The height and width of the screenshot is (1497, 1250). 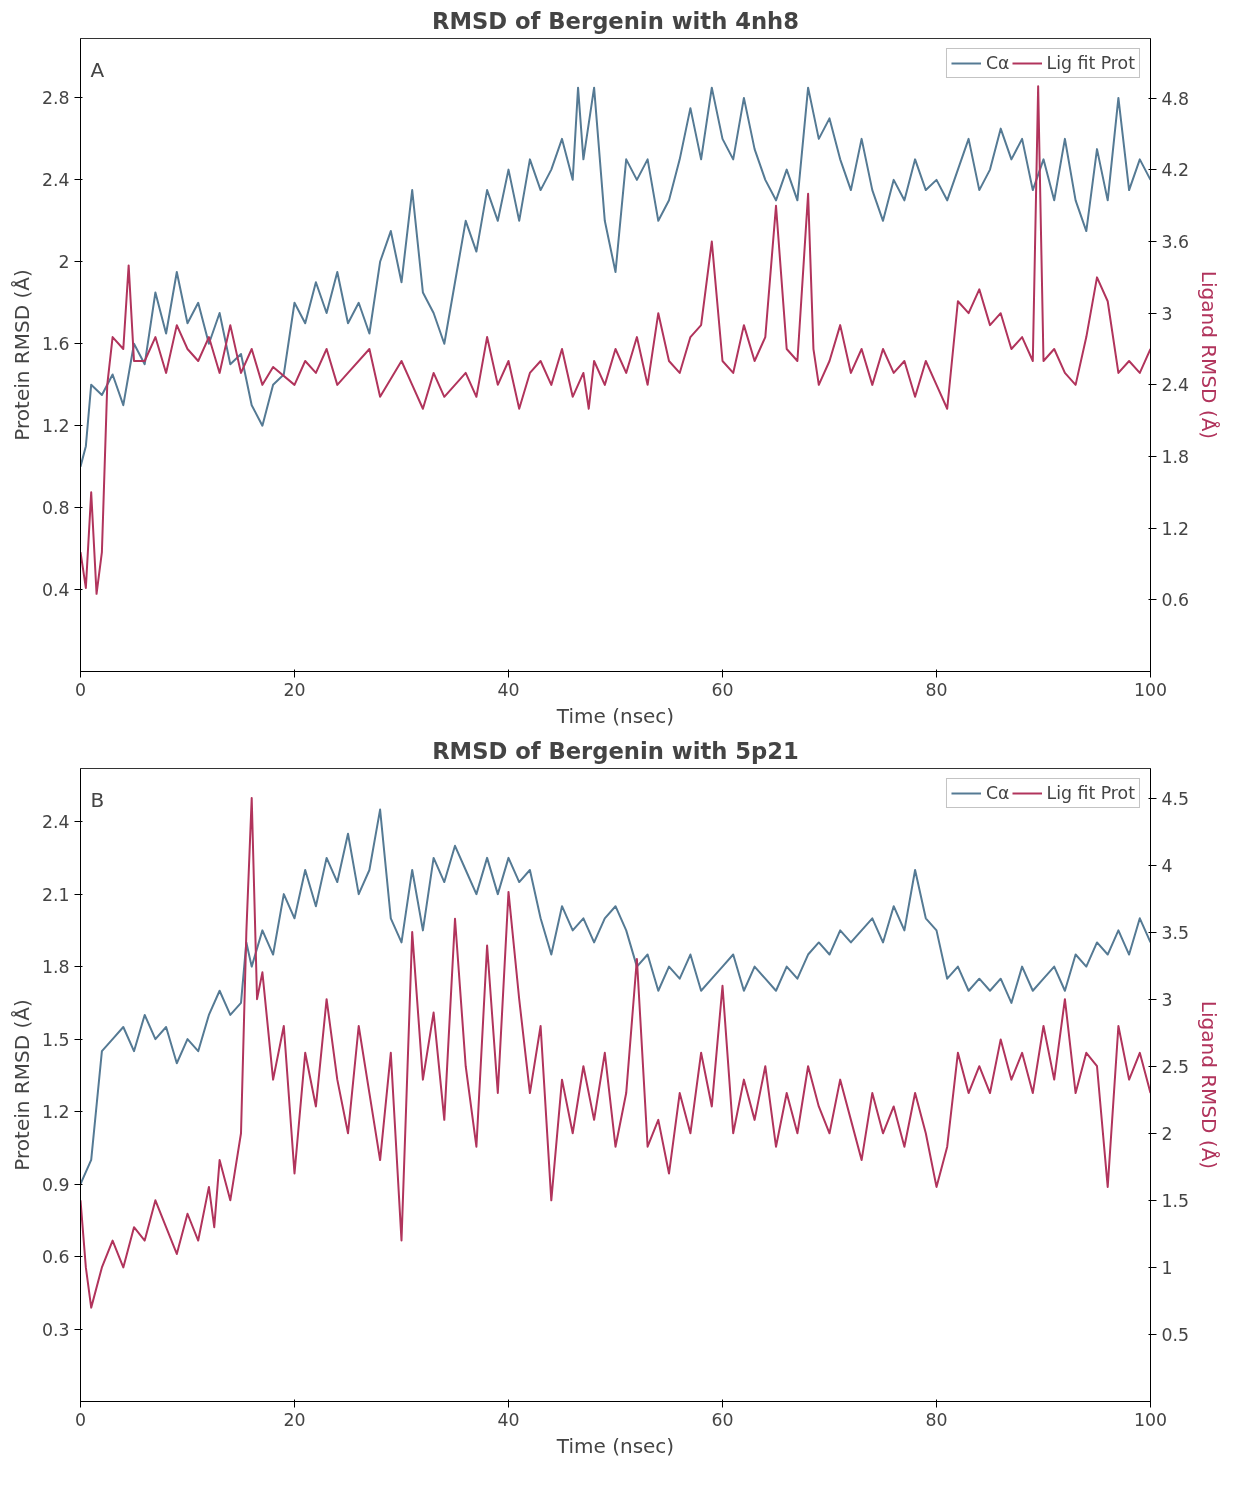 What do you see at coordinates (55, 1184) in the screenshot?
I see `y-tick-label: 0.9` at bounding box center [55, 1184].